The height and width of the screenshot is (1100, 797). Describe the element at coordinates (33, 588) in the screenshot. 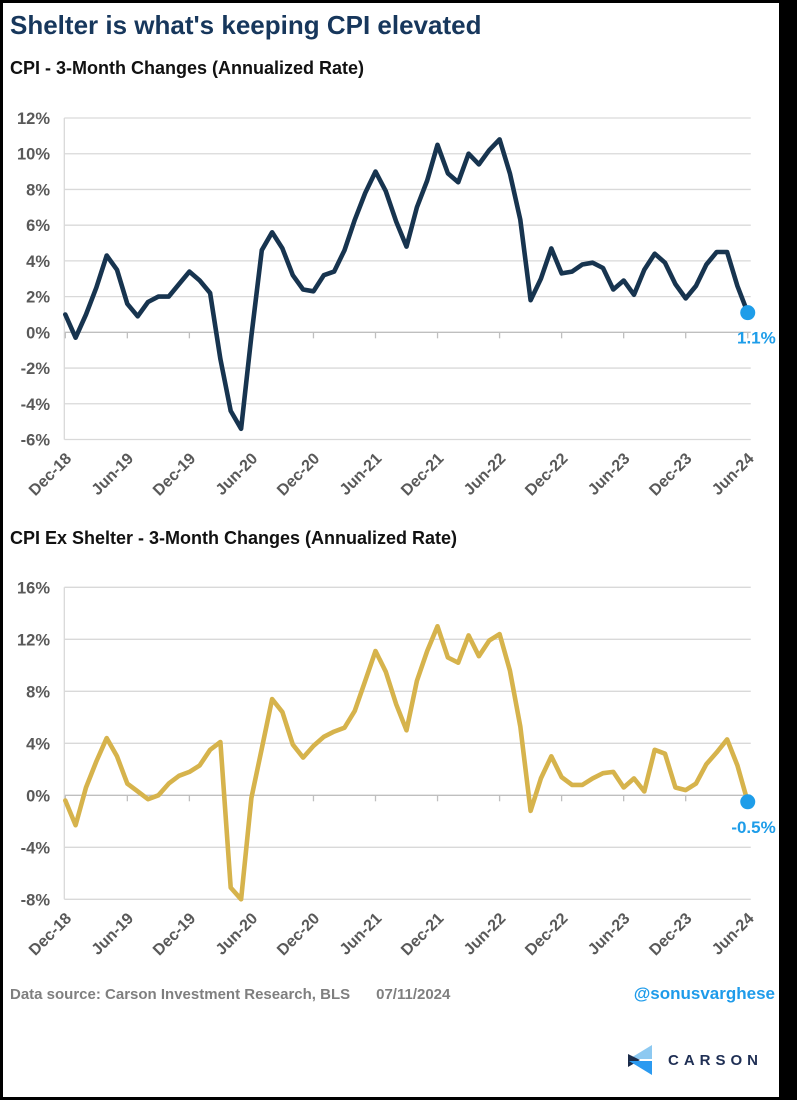

I see `y-axis-label: 16%` at that location.